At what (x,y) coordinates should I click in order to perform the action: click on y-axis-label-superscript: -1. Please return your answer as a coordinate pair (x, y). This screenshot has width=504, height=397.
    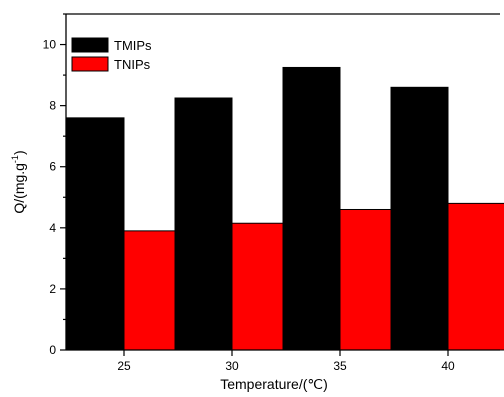
    Looking at the image, I should click on (15, 159).